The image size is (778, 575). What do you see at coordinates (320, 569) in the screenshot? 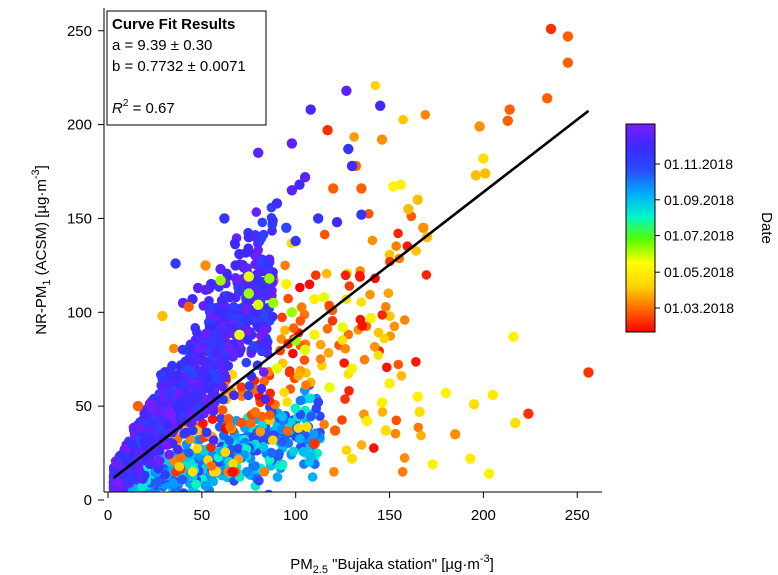
I see `x-axis-label-subscript: 2.5` at bounding box center [320, 569].